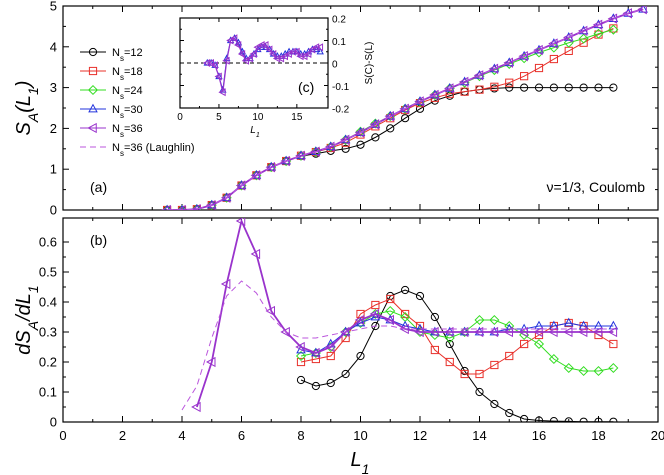 This screenshot has height=475, width=664. Describe the element at coordinates (300, 435) in the screenshot. I see `x-tick-label: 8` at that location.